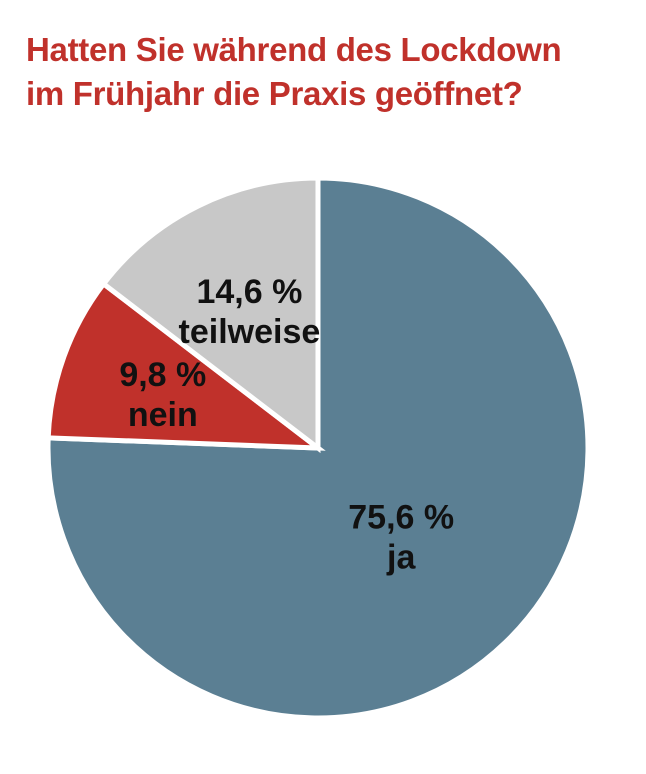 This screenshot has width=646, height=774. What do you see at coordinates (401, 537) in the screenshot?
I see `pie-label-ja: 75,6 % ja` at bounding box center [401, 537].